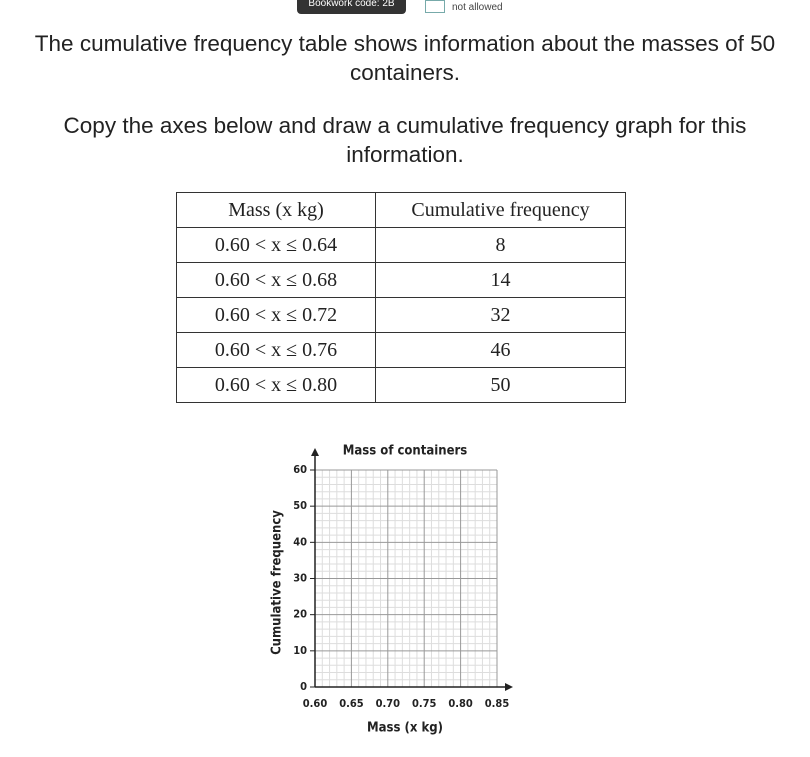 This screenshot has width=810, height=757. What do you see at coordinates (303, 686) in the screenshot?
I see `y-tick-label: 0` at bounding box center [303, 686].